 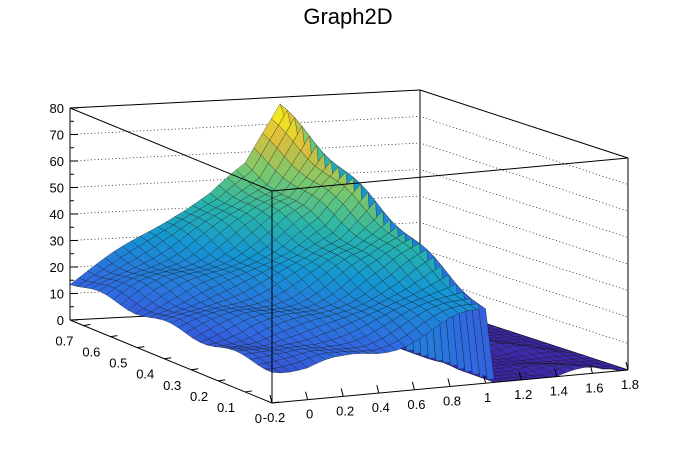 I want to click on chart-title: Graph2D, so click(x=347, y=16).